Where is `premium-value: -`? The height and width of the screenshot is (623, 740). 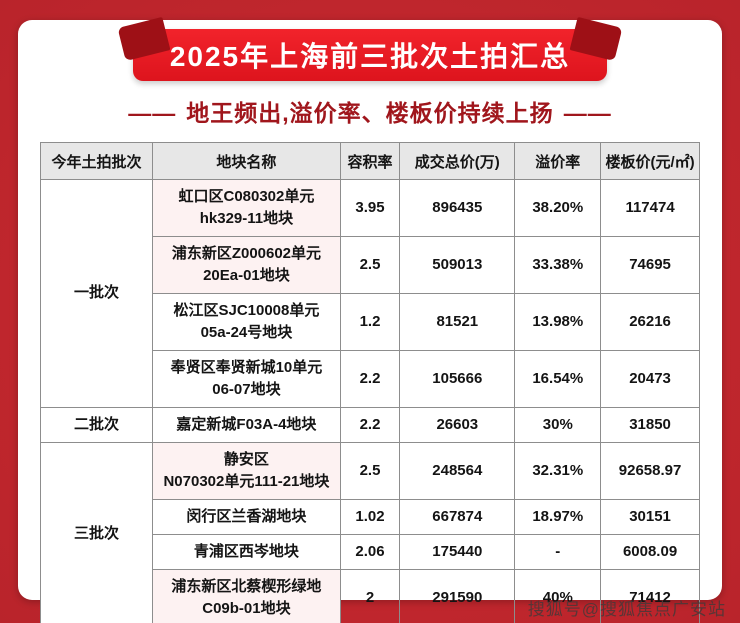
premium-value: - is located at coordinates (558, 552).